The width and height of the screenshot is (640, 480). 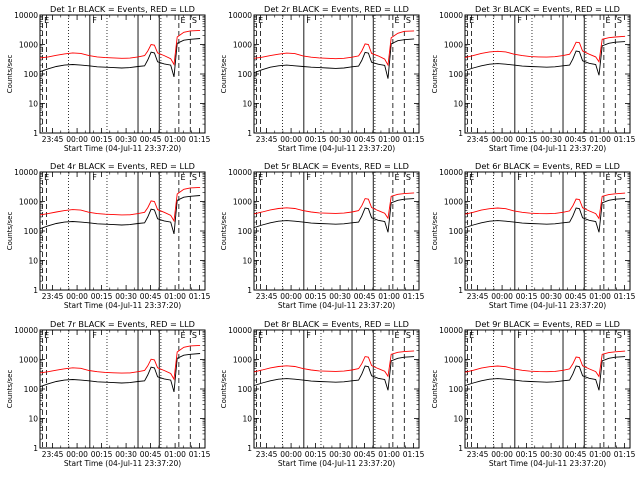 I want to click on panel-title: Det 3r BLACK = Events, RED = LLD, so click(x=547, y=9).